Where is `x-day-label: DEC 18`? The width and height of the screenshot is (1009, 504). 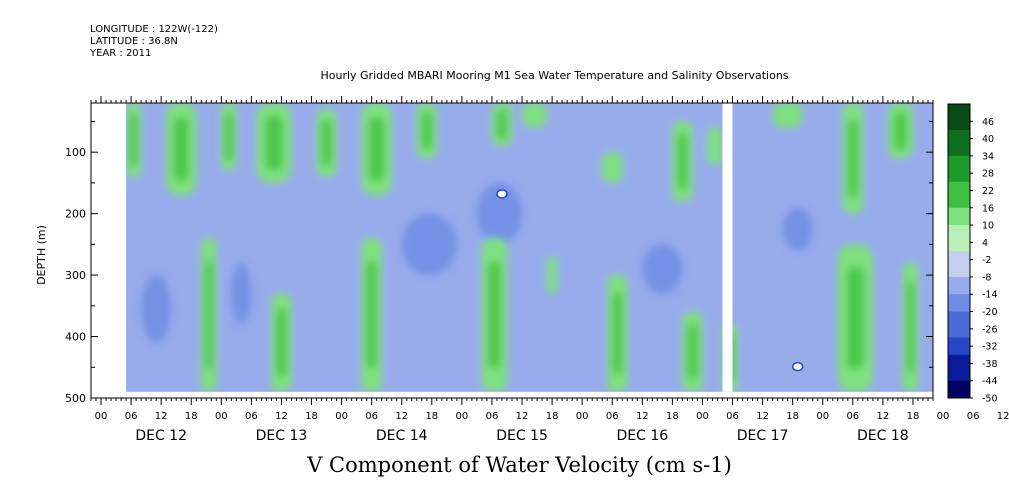
x-day-label: DEC 18 is located at coordinates (883, 436).